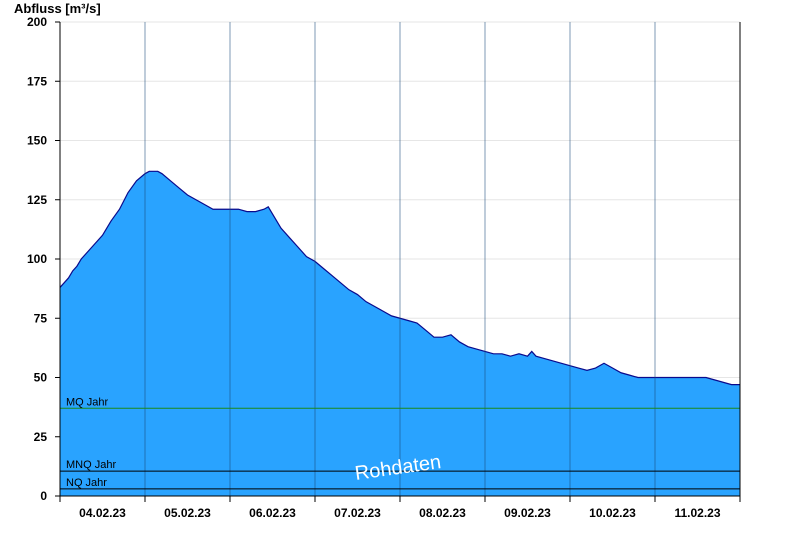 The height and width of the screenshot is (550, 800). Describe the element at coordinates (86, 483) in the screenshot. I see `reference-label-2: NQ Jahr` at that location.